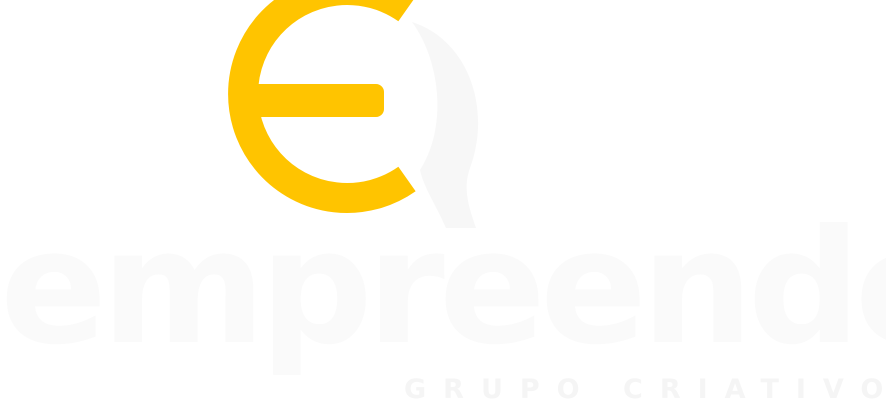  Describe the element at coordinates (645, 388) in the screenshot. I see `brand-tagline: GRUPO CRIATIVO` at that location.